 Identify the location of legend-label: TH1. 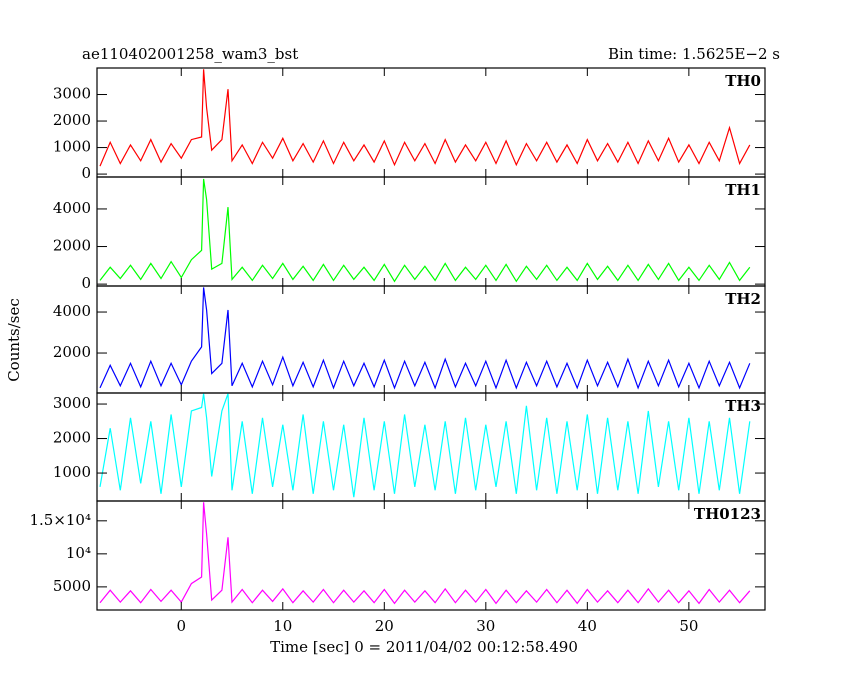
(743, 190).